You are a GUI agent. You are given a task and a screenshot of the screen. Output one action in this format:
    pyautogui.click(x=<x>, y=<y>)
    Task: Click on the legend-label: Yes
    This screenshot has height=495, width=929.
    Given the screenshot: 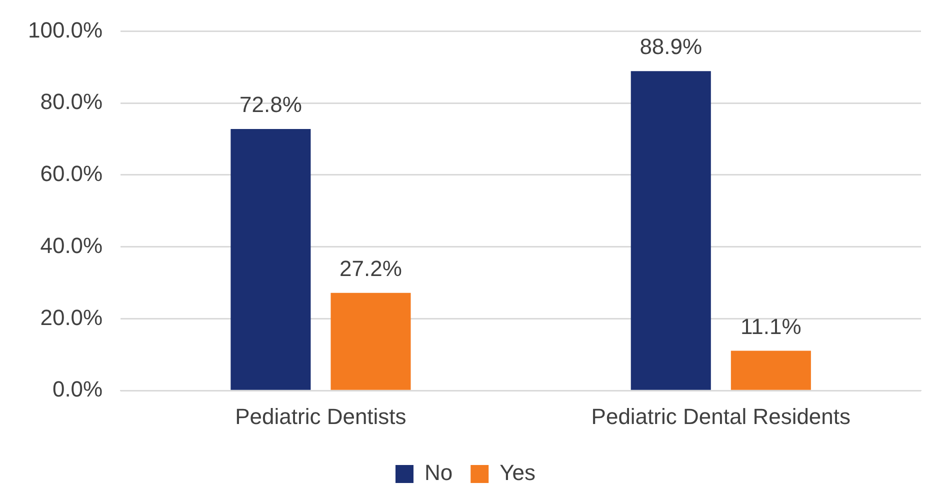 What is the action you would take?
    pyautogui.click(x=518, y=473)
    